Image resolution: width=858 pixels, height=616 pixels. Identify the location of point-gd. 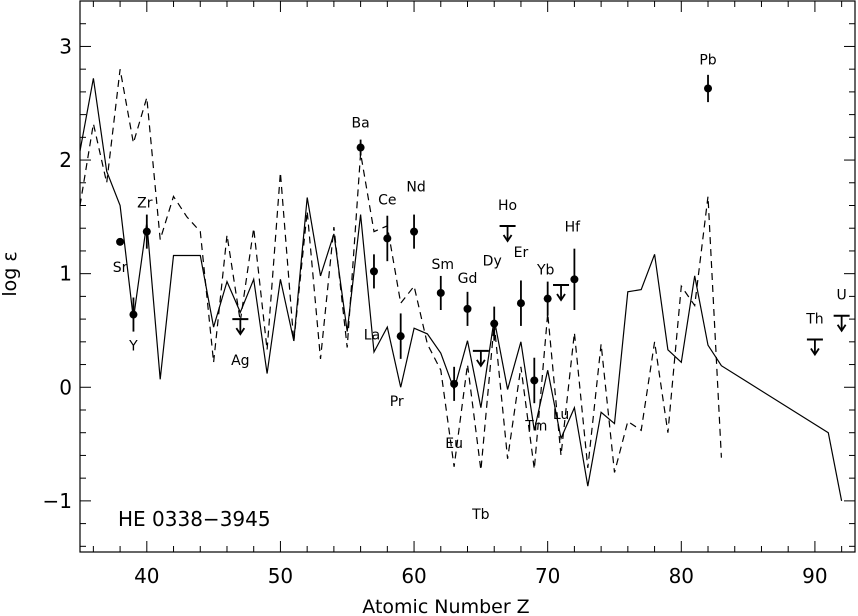
(467, 308).